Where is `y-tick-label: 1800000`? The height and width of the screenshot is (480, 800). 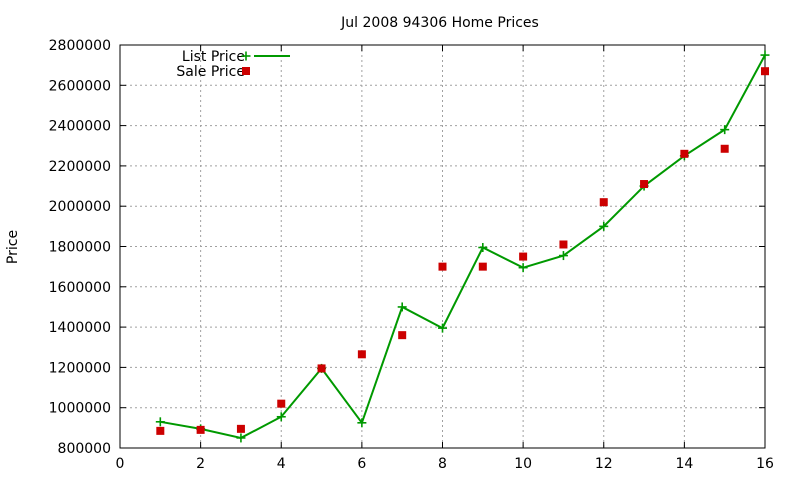 y-tick-label: 1800000 is located at coordinates (80, 248).